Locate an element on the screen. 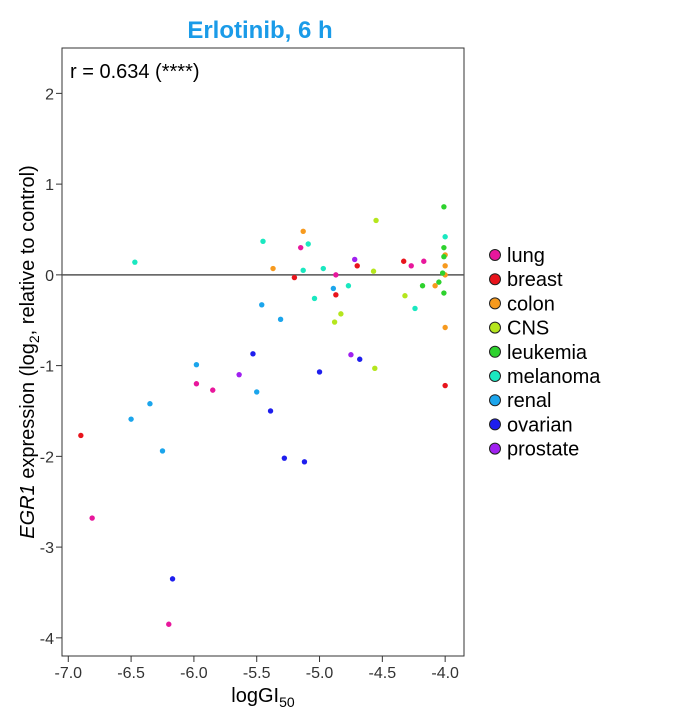 The image size is (685, 717). legend-label-renal: renal is located at coordinates (529, 401).